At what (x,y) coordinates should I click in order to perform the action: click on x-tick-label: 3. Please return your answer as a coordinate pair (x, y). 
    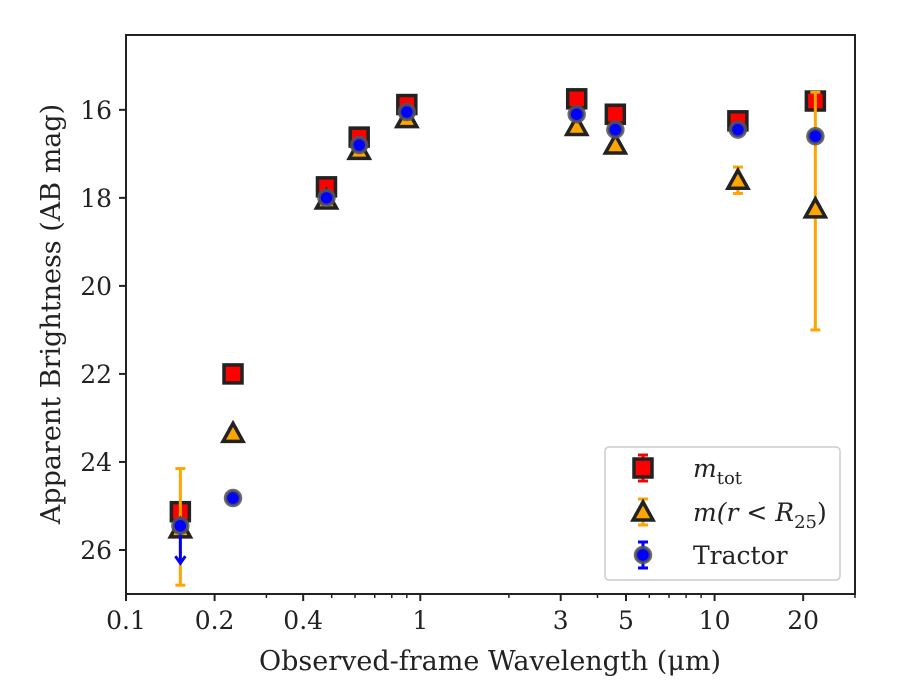
    Looking at the image, I should click on (561, 620).